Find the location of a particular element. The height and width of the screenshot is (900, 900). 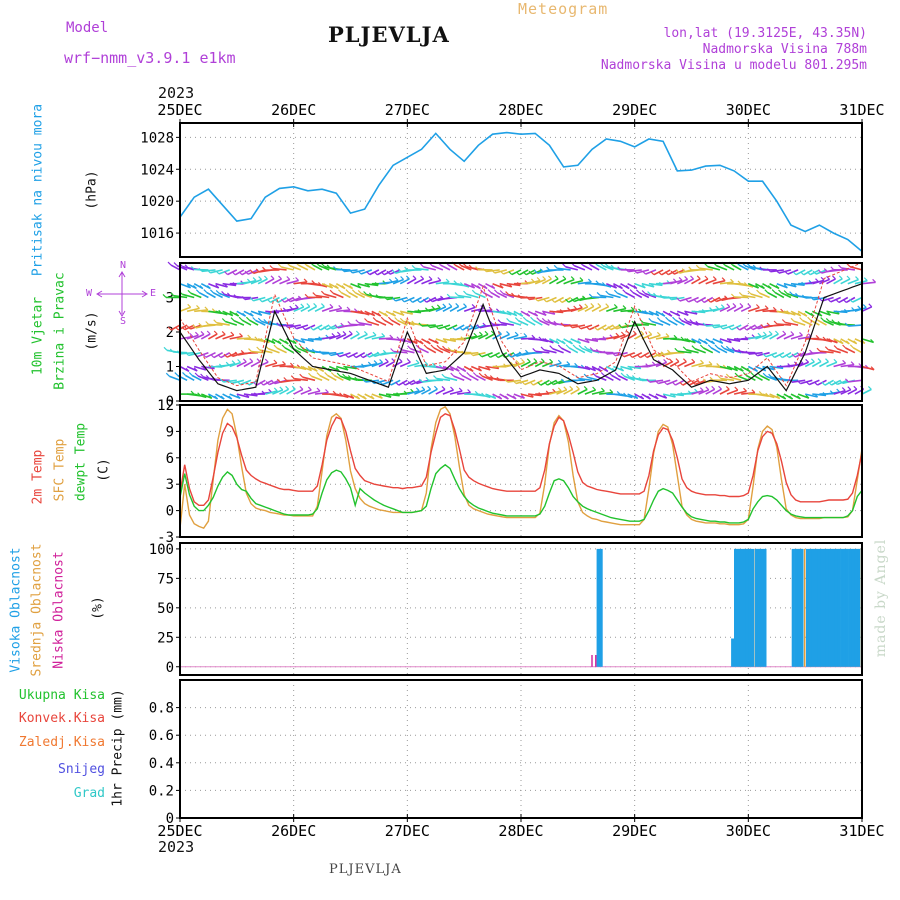

station-title: PLJEVLJA is located at coordinates (389, 34).